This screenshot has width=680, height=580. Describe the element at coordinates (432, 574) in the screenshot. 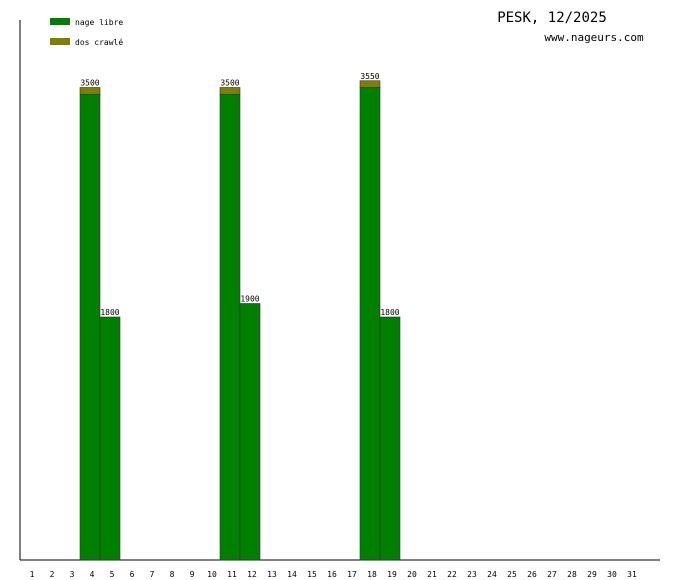

I see `x-tick-label: 21` at that location.